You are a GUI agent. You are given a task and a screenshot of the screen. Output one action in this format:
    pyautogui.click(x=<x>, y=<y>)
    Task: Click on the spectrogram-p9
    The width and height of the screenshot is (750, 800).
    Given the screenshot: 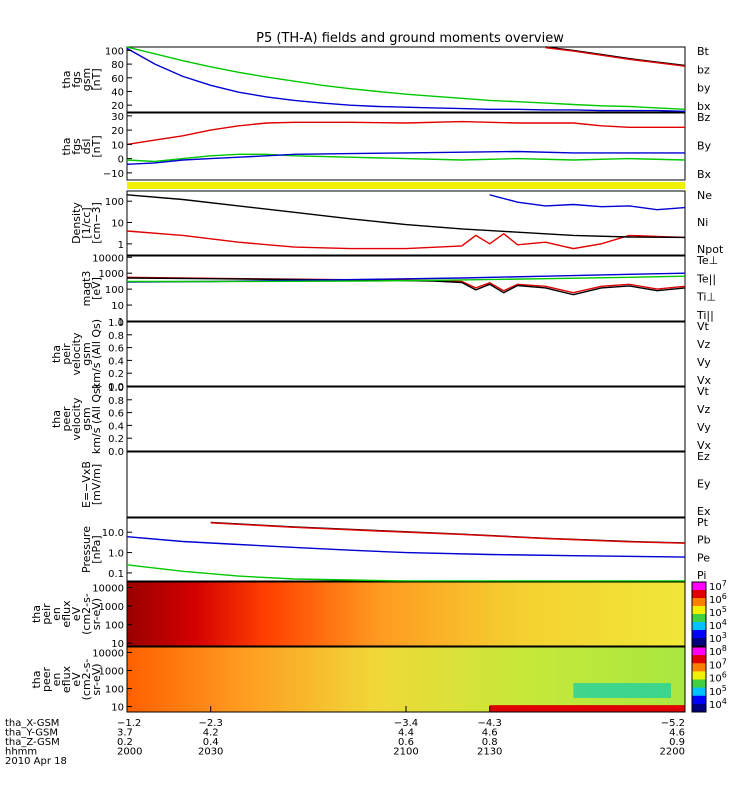 What is the action you would take?
    pyautogui.click(x=406, y=614)
    